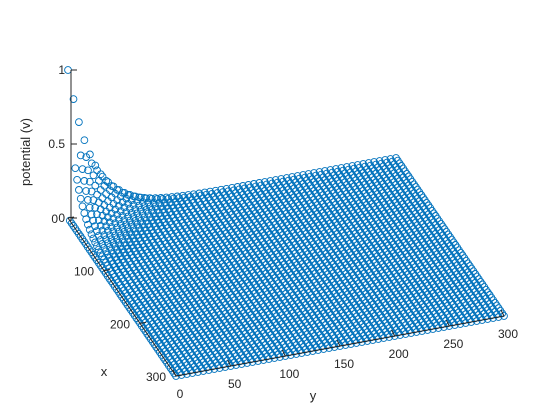 Image resolution: width=560 pixels, height=420 pixels. I want to click on z-tick-label: 1, so click(61, 70).